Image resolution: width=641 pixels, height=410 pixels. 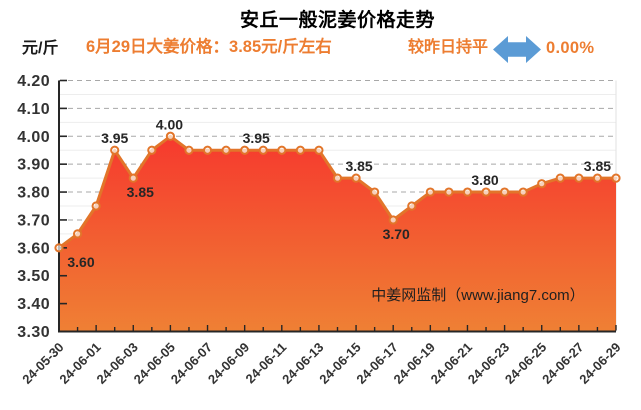 I want to click on data-point-label: 3.60, so click(x=80, y=262).